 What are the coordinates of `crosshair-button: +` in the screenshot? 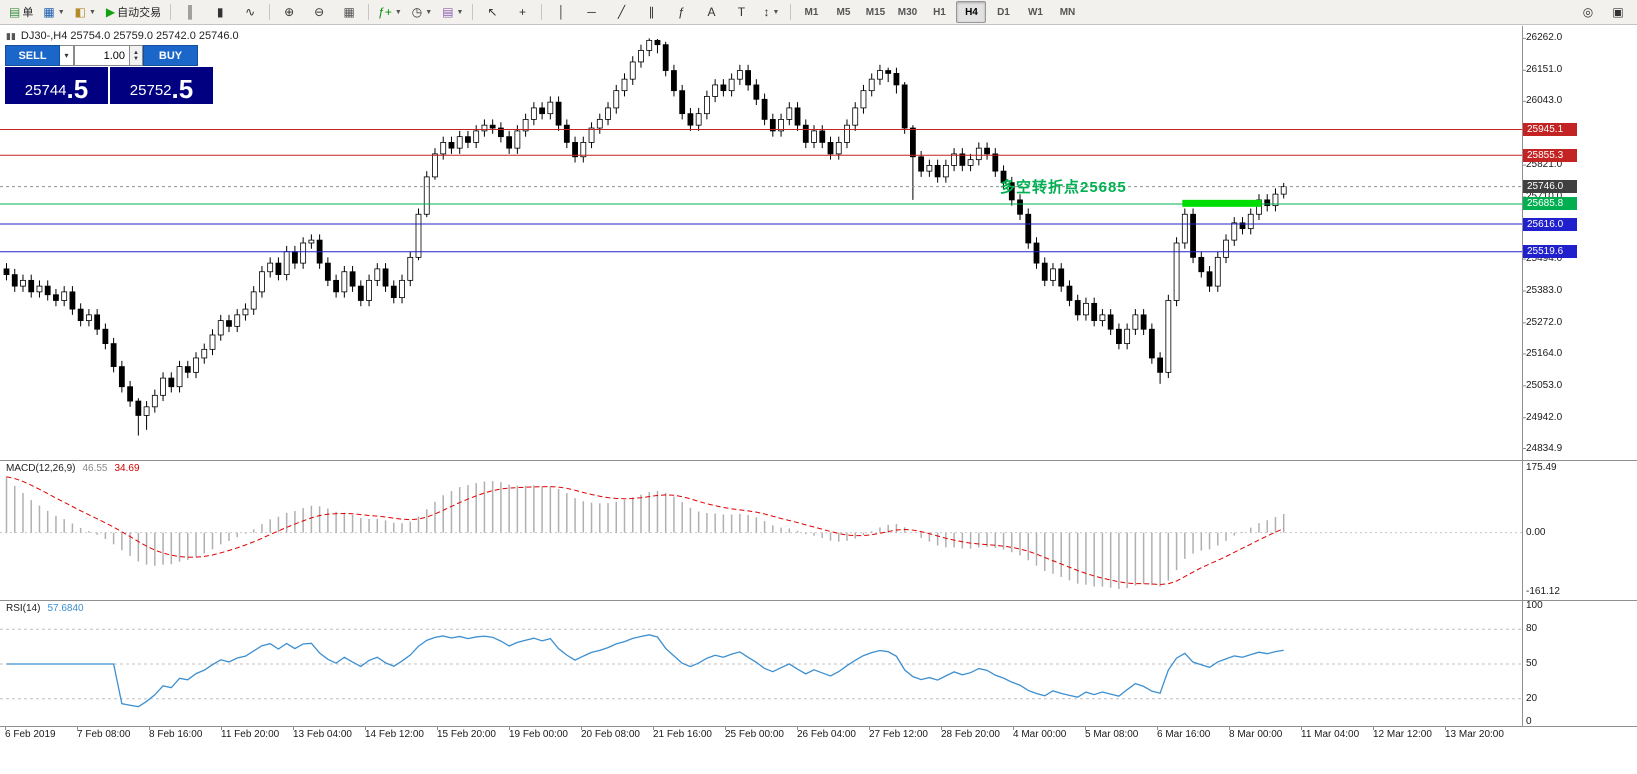 It's located at (522, 12).